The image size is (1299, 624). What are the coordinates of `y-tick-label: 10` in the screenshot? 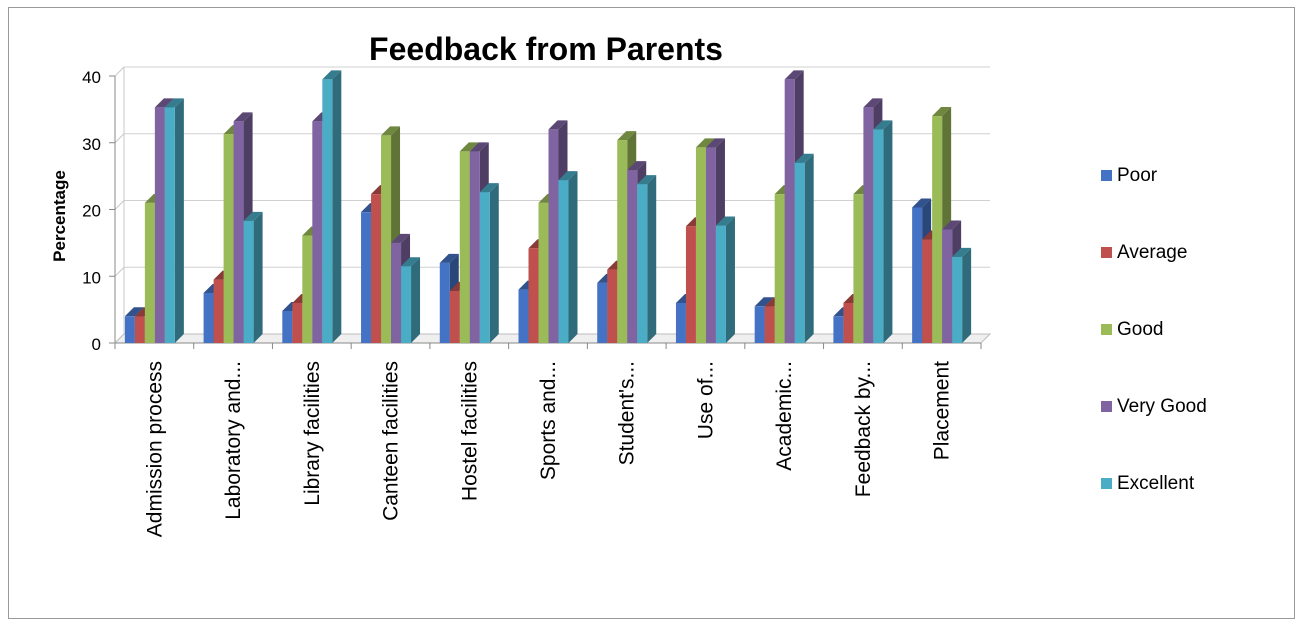 It's located at (91, 277).